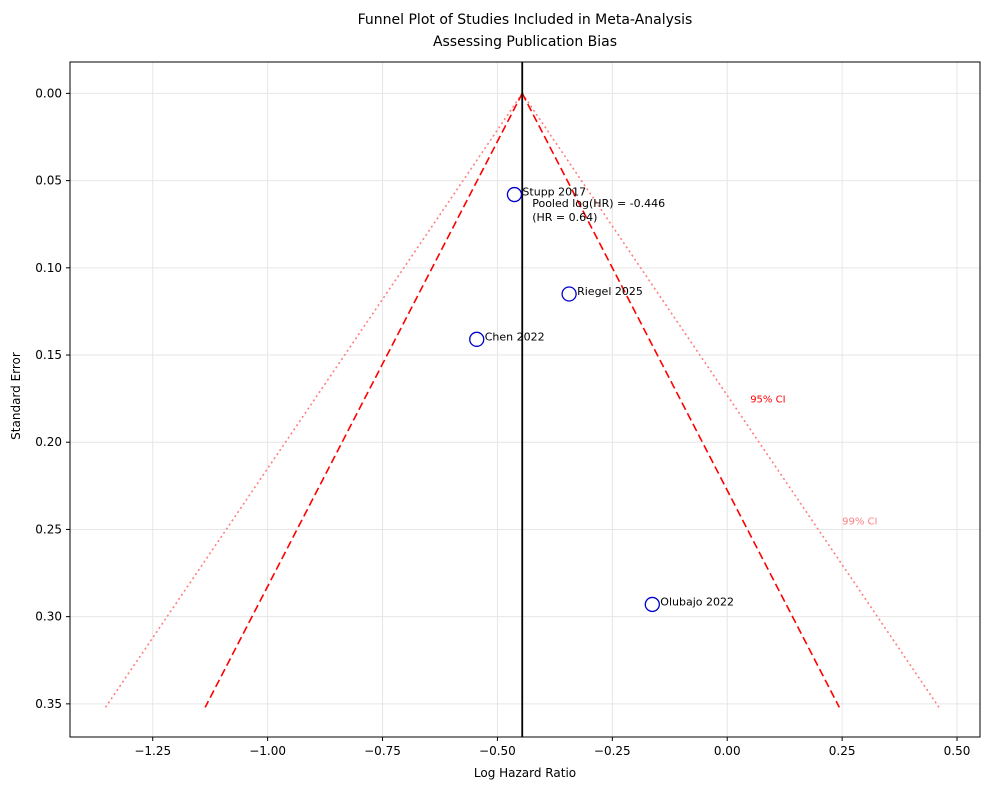 This screenshot has height=790, width=990. What do you see at coordinates (564, 217) in the screenshot?
I see `pooled-hr-label: (HR = 0.64)` at bounding box center [564, 217].